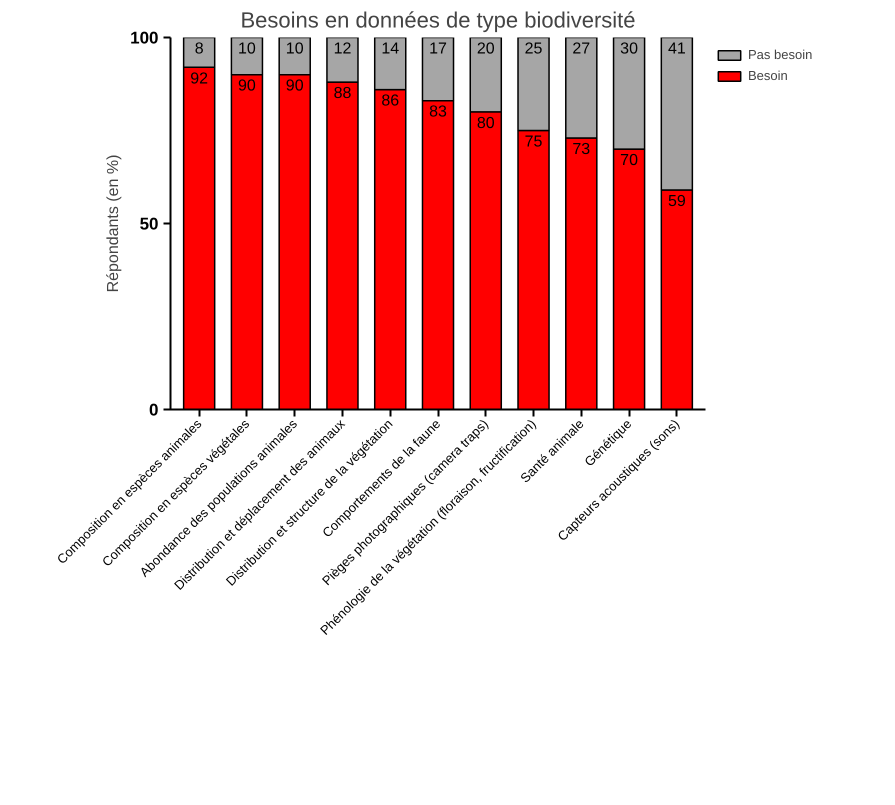 This screenshot has width=895, height=805. Describe the element at coordinates (533, 49) in the screenshot. I see `data-label: 25` at that location.